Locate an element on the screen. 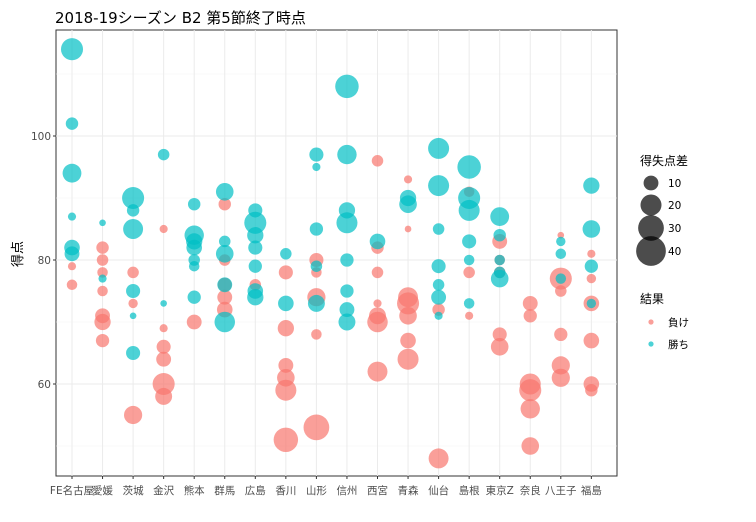 The image size is (756, 522). x-tick-label: 信州 is located at coordinates (346, 491).